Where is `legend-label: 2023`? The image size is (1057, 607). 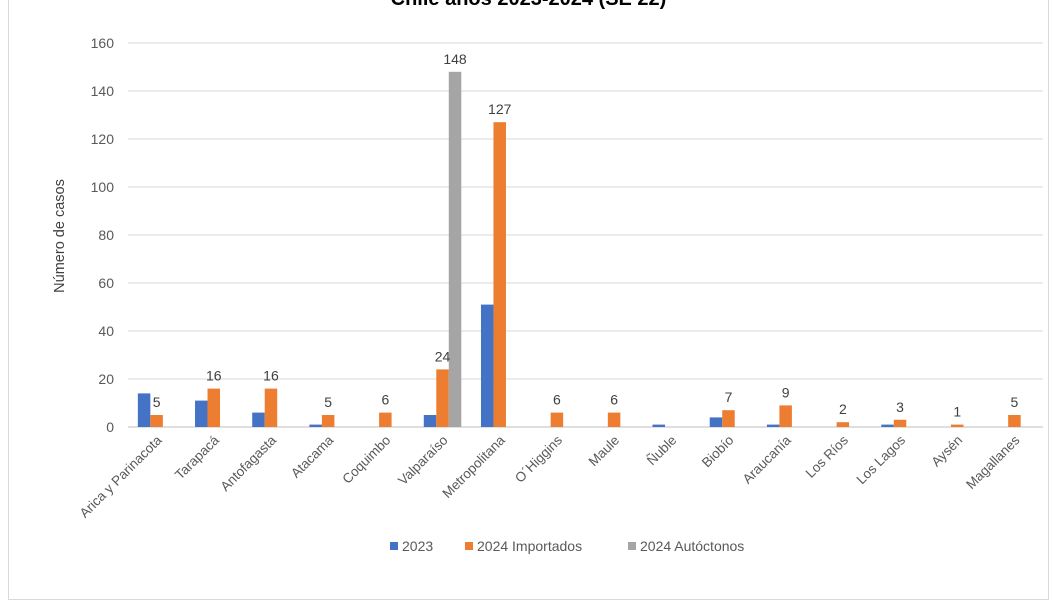 legend-label: 2023 is located at coordinates (417, 546).